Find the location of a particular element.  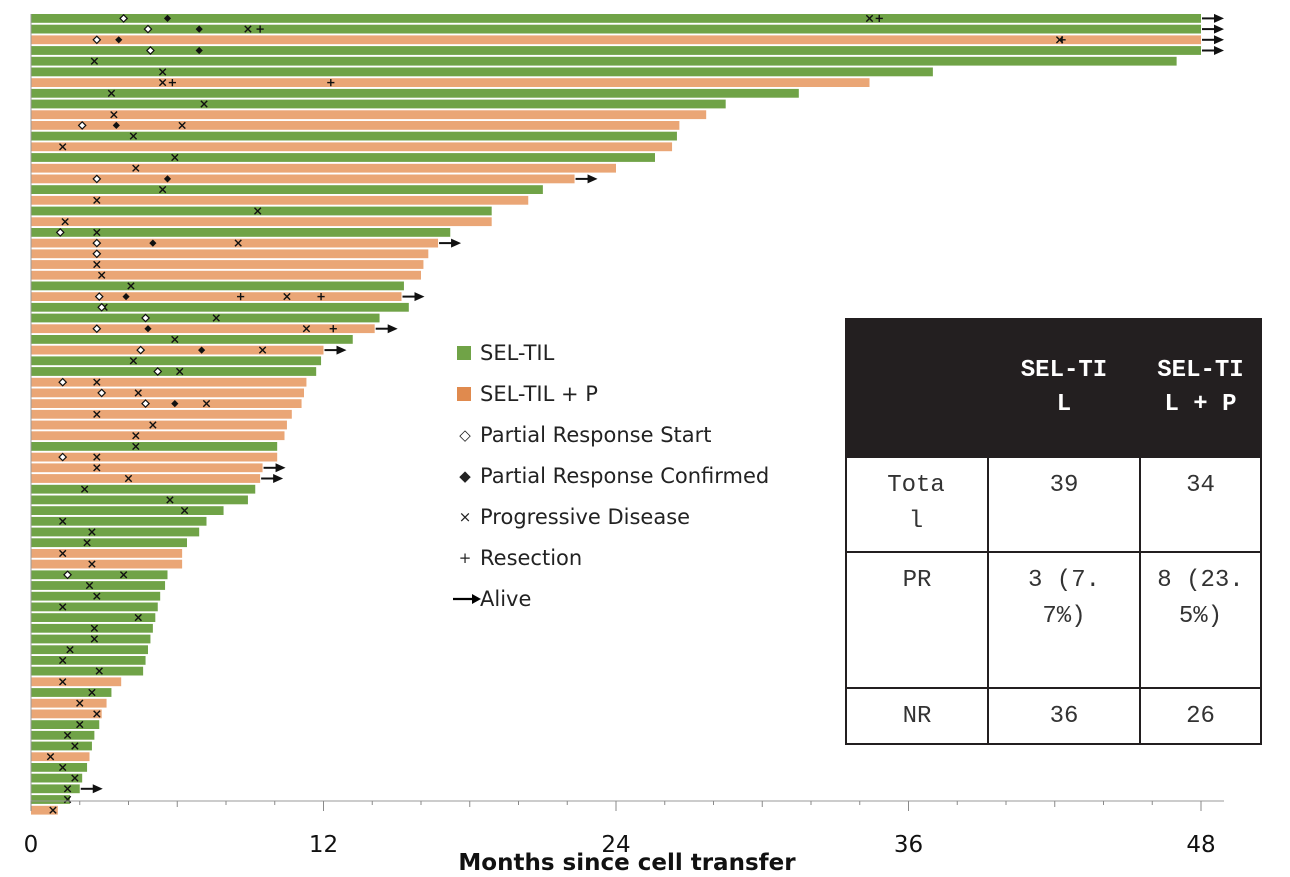

x-tick-label: 12 is located at coordinates (323, 845).